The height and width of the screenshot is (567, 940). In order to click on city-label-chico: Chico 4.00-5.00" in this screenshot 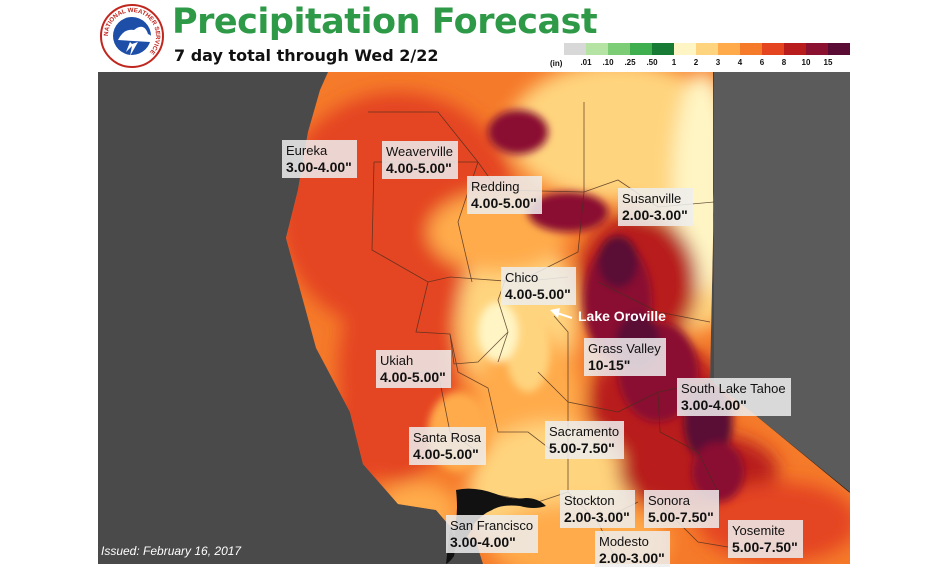, I will do `click(538, 286)`.